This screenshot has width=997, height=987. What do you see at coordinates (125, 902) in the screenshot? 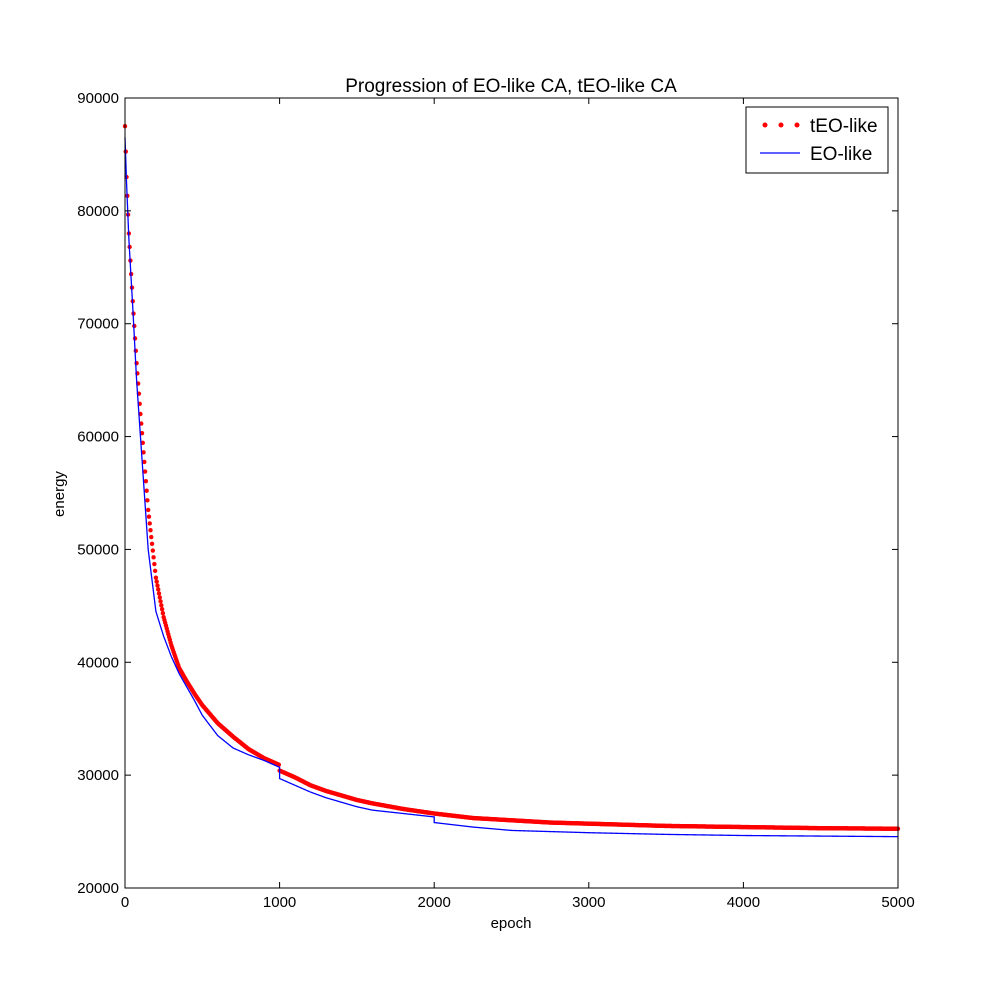
I see `x-tick-label: 0` at bounding box center [125, 902].